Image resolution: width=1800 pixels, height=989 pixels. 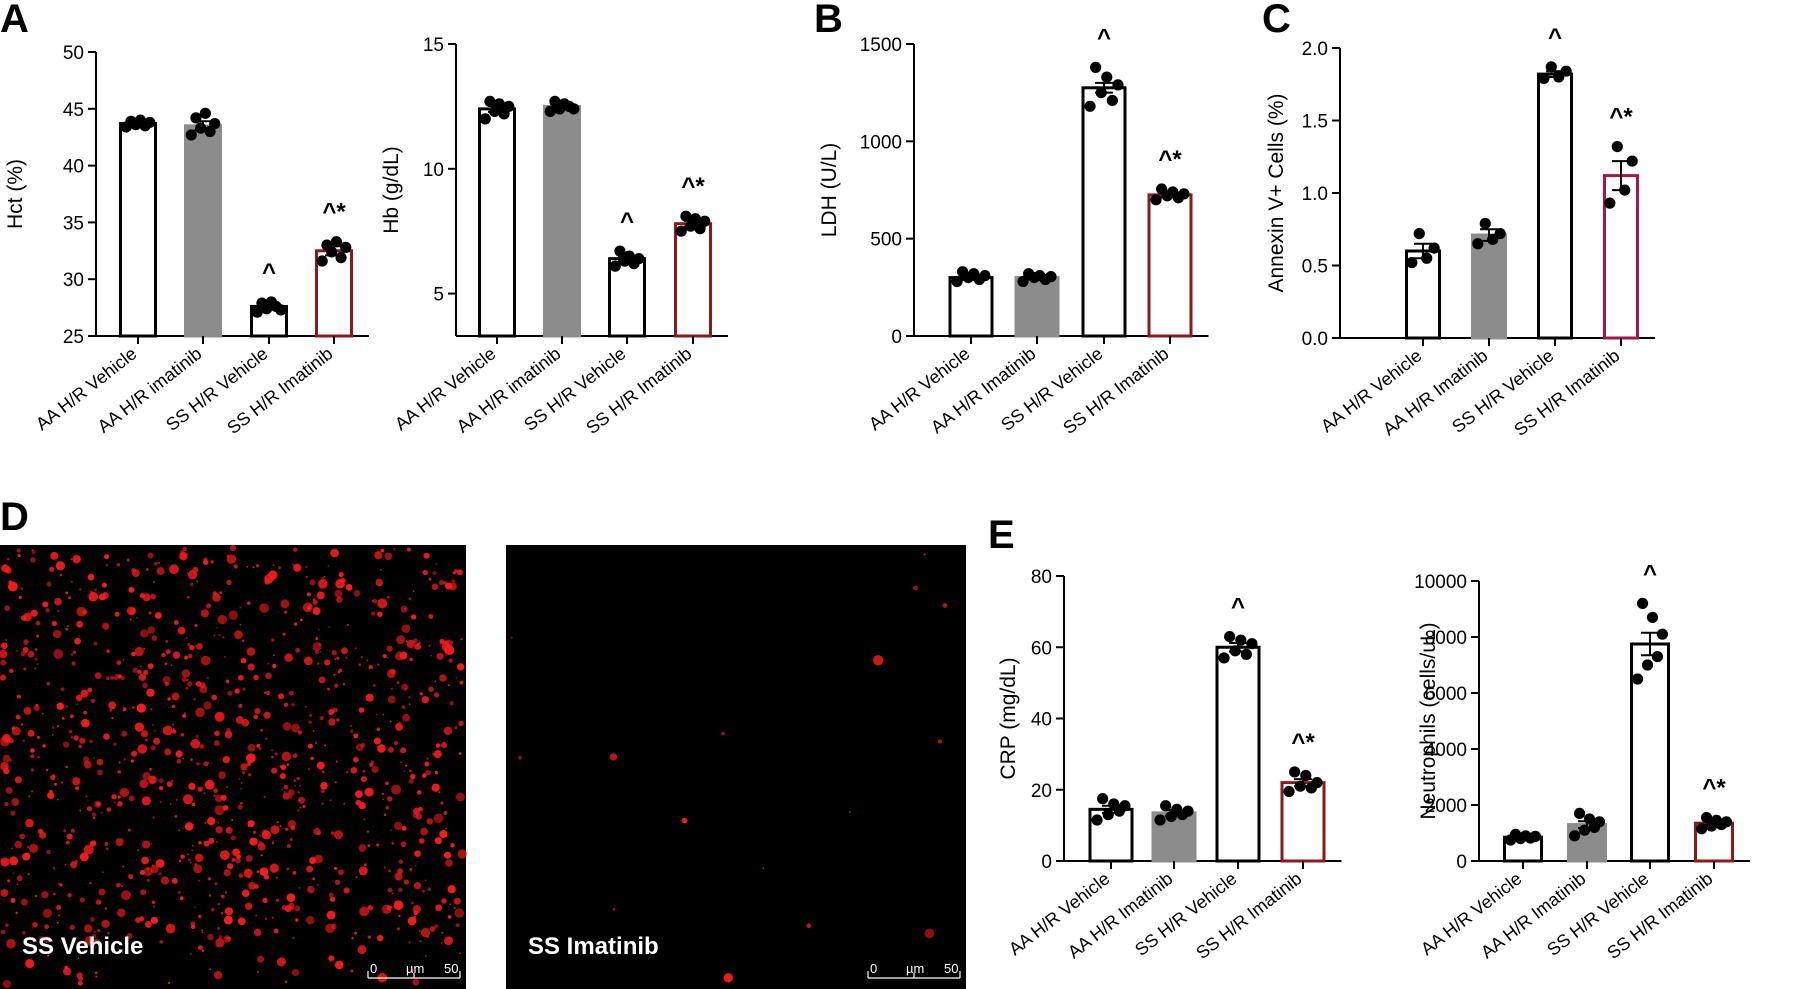 I want to click on y-tick-label: 500, so click(x=886, y=240).